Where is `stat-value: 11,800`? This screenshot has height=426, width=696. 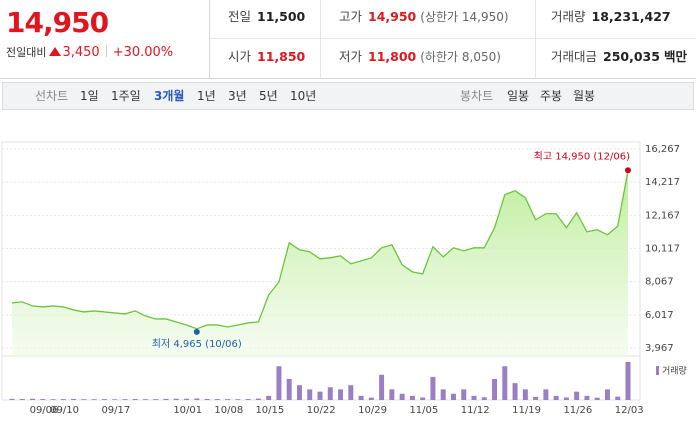 stat-value: 11,800 is located at coordinates (392, 56).